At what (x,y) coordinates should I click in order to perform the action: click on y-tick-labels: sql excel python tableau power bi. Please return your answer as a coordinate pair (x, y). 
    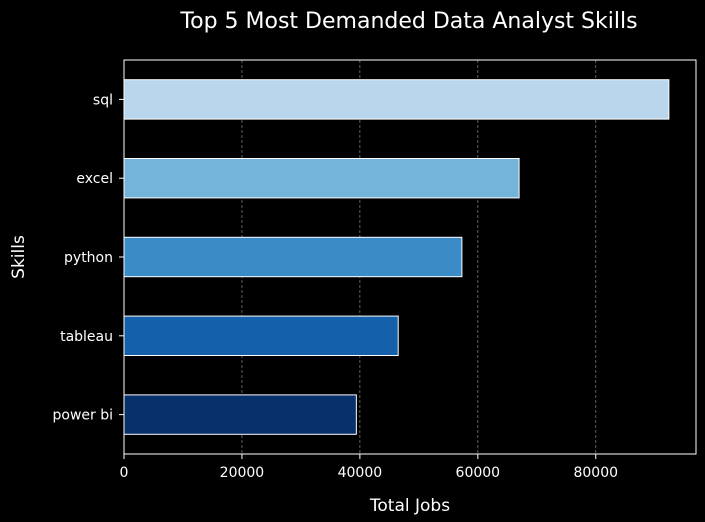
    Looking at the image, I should click on (88, 258).